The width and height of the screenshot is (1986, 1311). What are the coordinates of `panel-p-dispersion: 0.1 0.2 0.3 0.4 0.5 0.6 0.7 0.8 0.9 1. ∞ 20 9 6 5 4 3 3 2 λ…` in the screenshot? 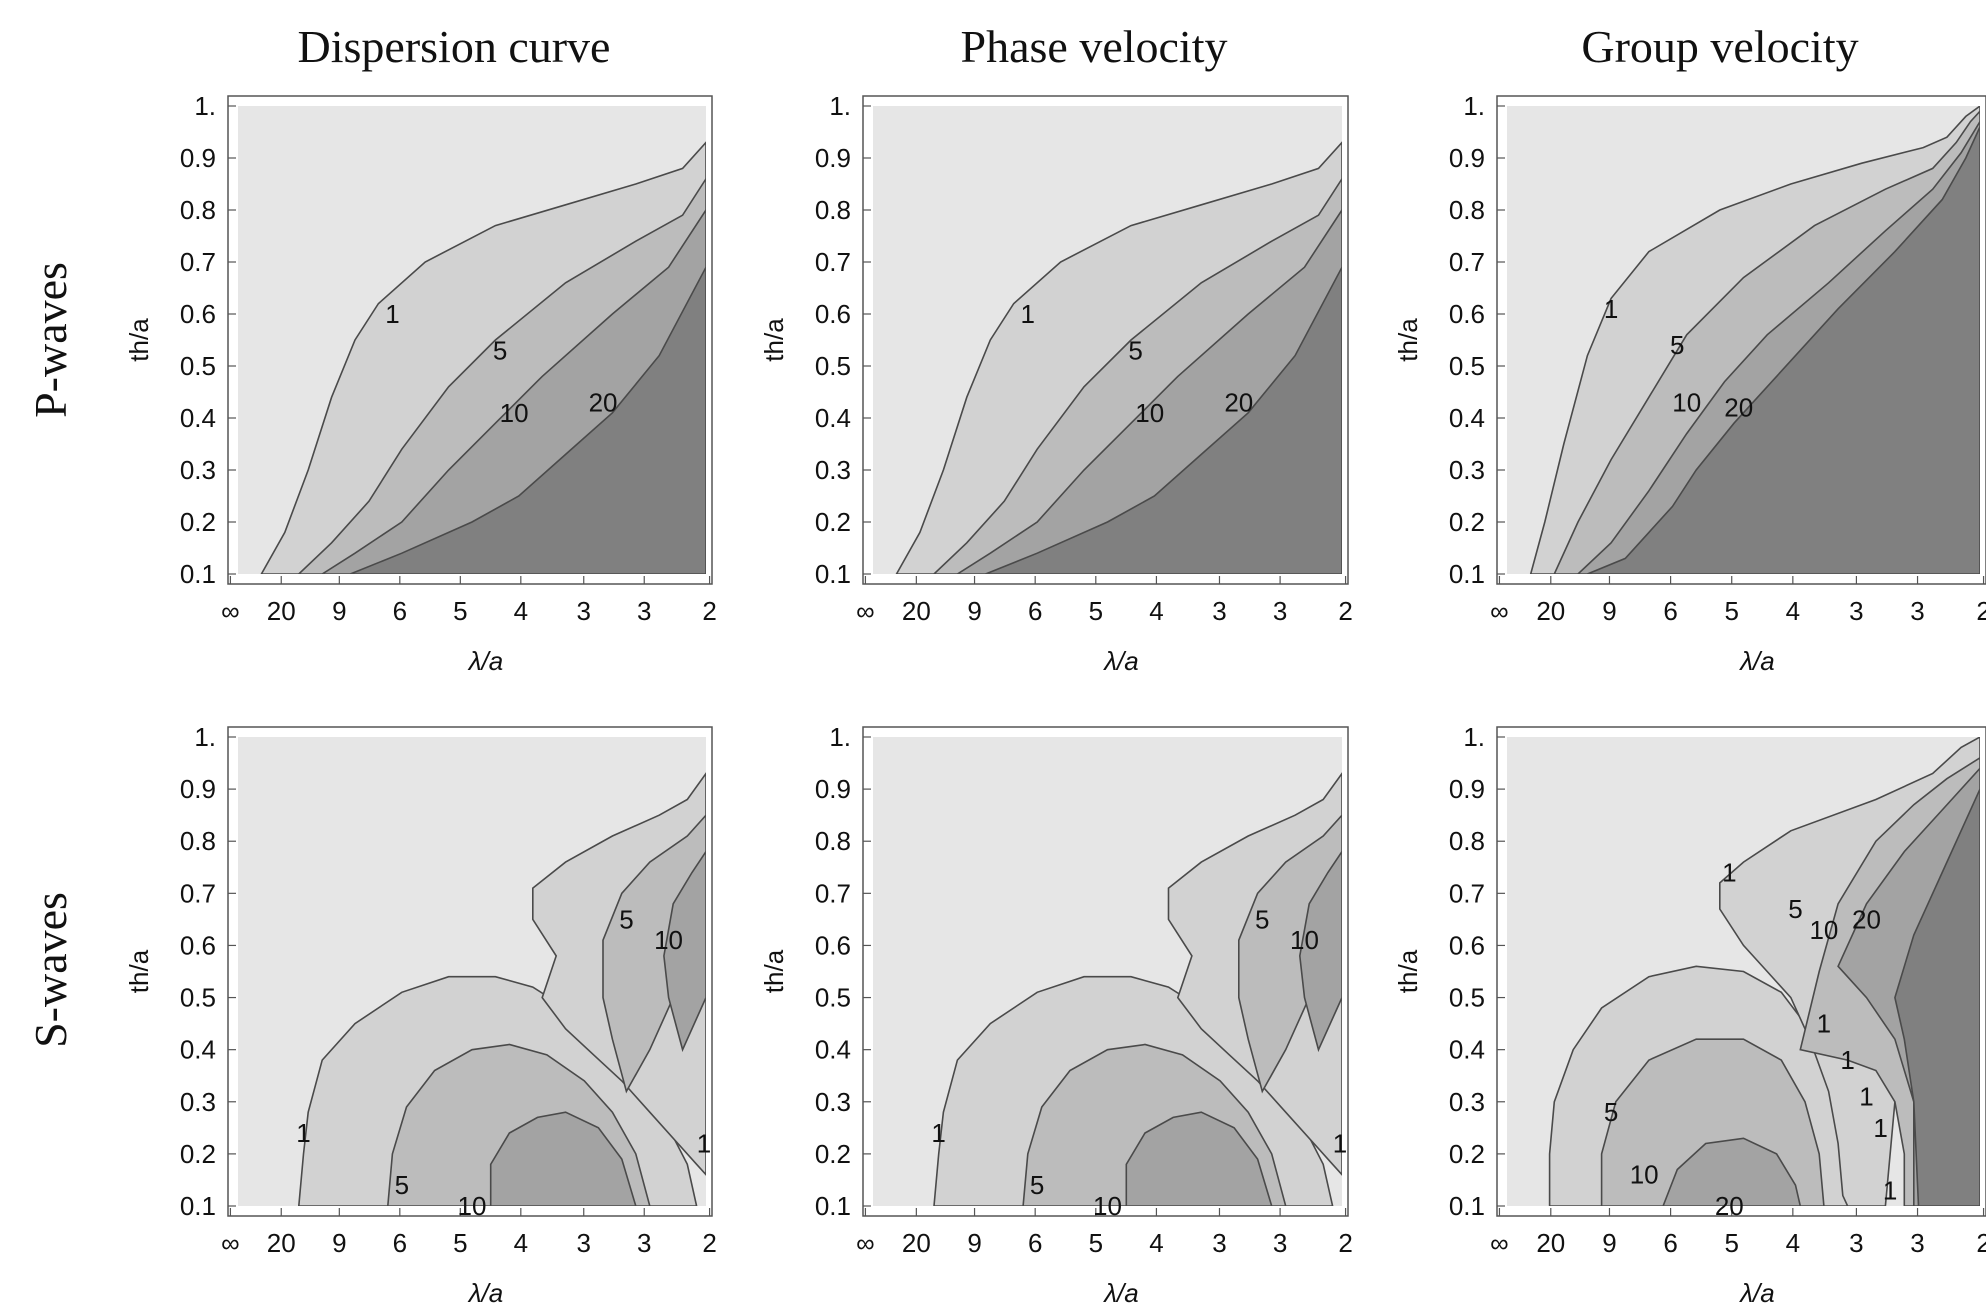 It's located at (420, 383).